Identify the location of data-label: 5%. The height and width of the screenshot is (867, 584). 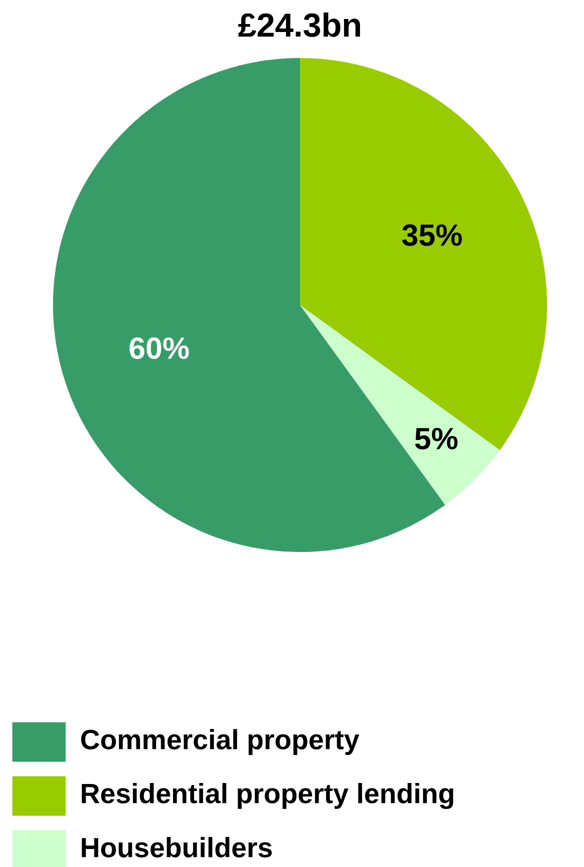
(436, 439).